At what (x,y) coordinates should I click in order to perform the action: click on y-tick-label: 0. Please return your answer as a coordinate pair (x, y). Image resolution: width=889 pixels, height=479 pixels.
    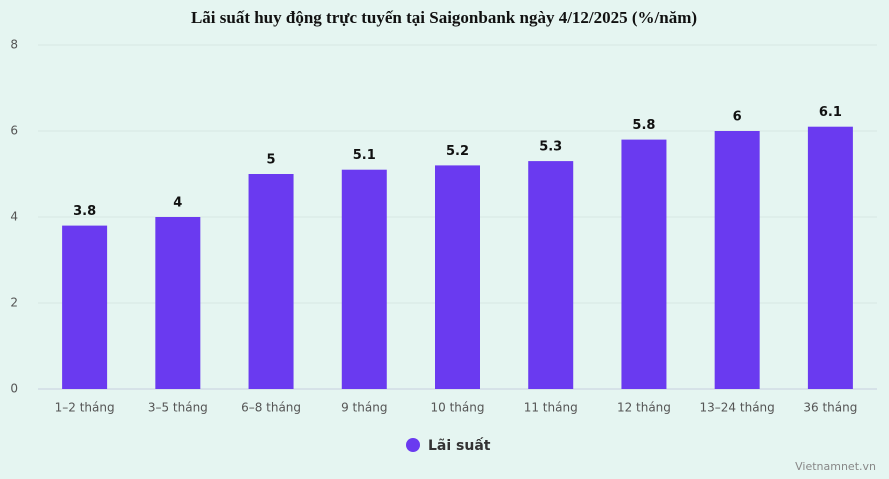
    Looking at the image, I should click on (14, 389).